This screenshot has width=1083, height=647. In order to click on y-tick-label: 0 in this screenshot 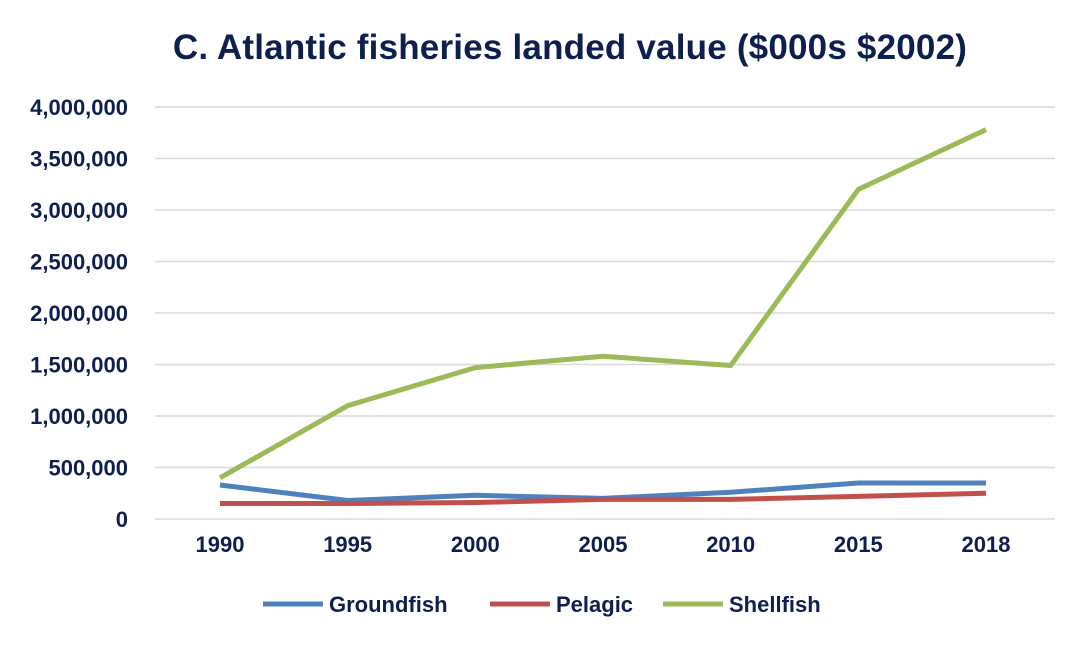, I will do `click(122, 519)`.